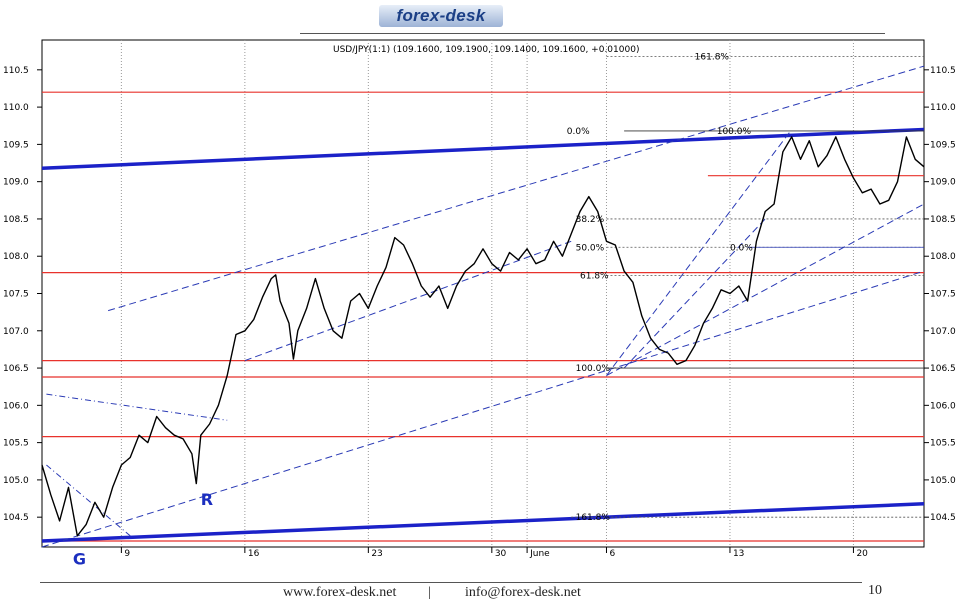  Describe the element at coordinates (16, 183) in the screenshot. I see `y-tick-label-left: 109.0` at that location.